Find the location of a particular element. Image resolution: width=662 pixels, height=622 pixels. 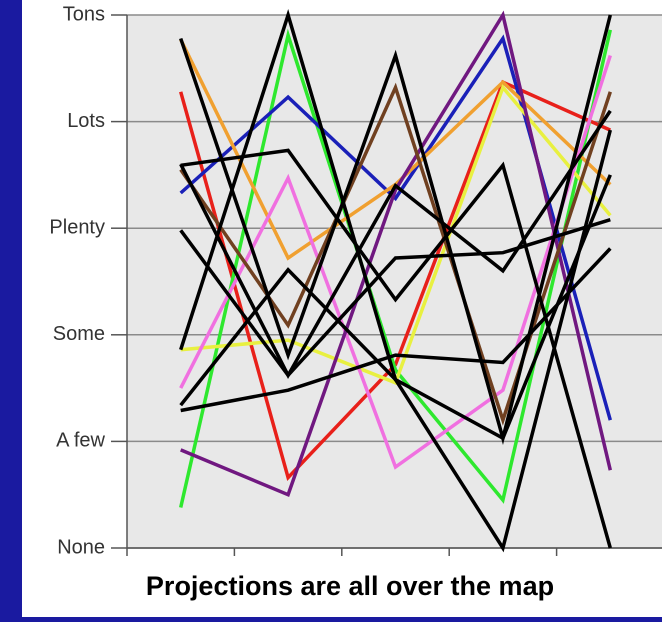

y-tick-label: Plenty is located at coordinates (77, 227).